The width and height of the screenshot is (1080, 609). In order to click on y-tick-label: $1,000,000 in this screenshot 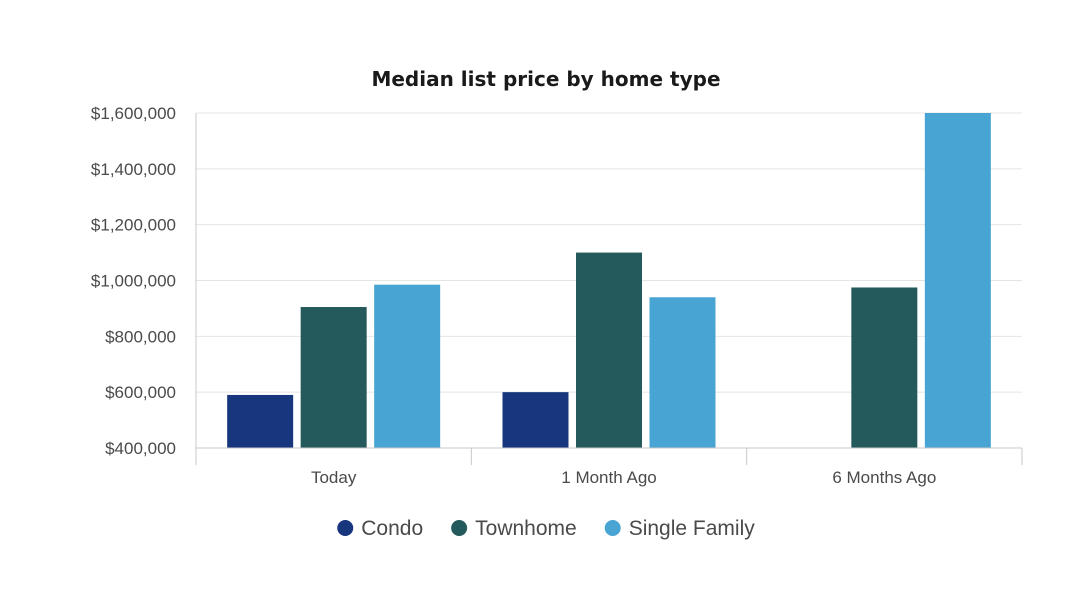, I will do `click(133, 281)`.